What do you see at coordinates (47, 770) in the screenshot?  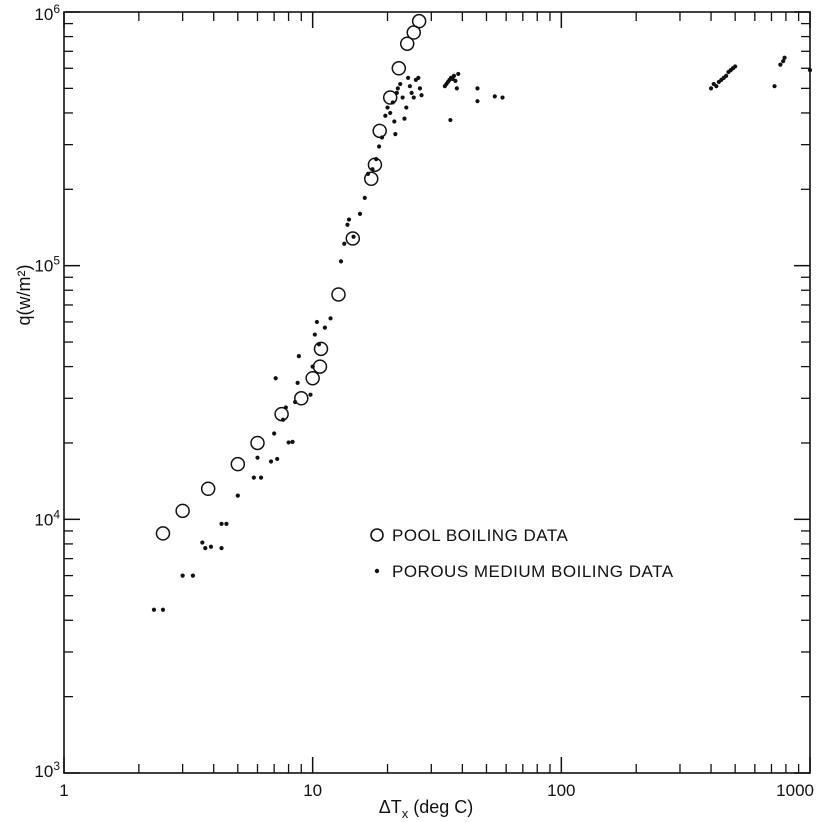 I see `y-tick-label: 10³` at bounding box center [47, 770].